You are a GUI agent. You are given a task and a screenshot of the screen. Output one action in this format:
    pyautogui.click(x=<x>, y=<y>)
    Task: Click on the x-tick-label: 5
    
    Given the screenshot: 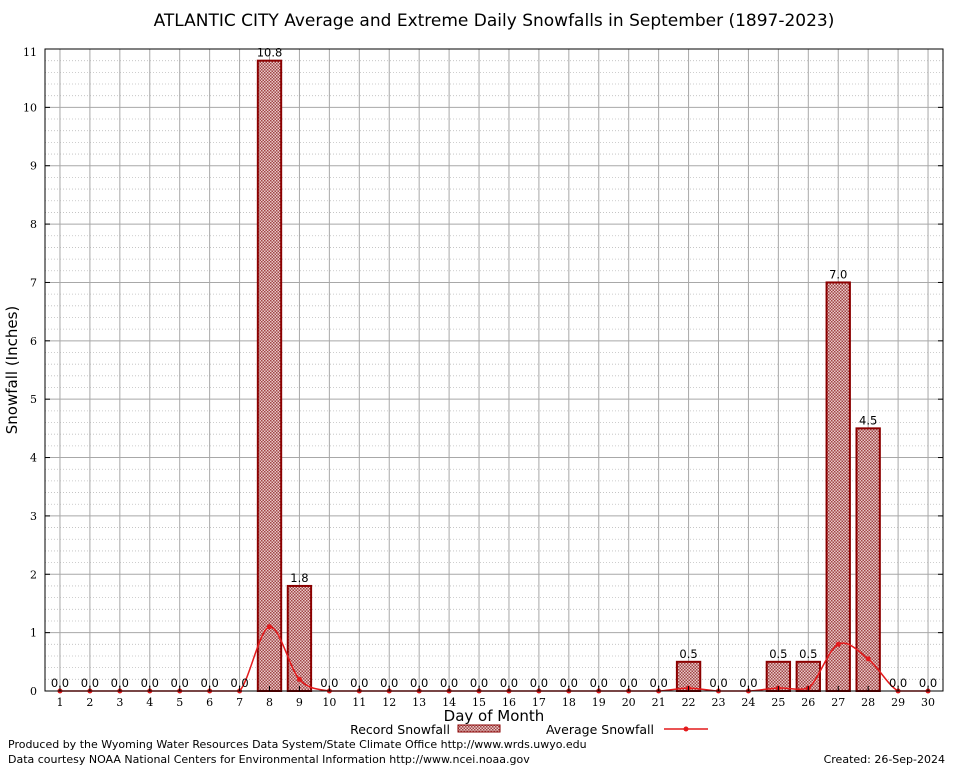 What is the action you would take?
    pyautogui.click(x=179, y=702)
    